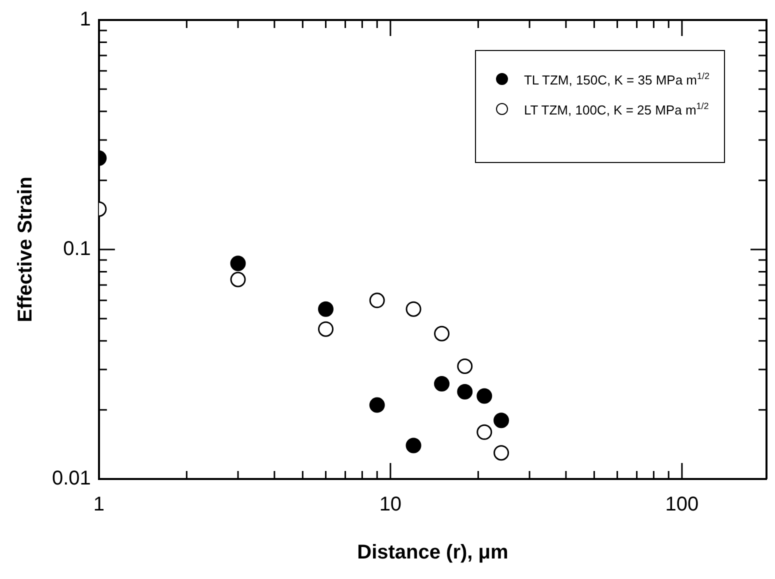 The width and height of the screenshot is (775, 579). Describe the element at coordinates (682, 505) in the screenshot. I see `x-tick-label: 100` at that location.